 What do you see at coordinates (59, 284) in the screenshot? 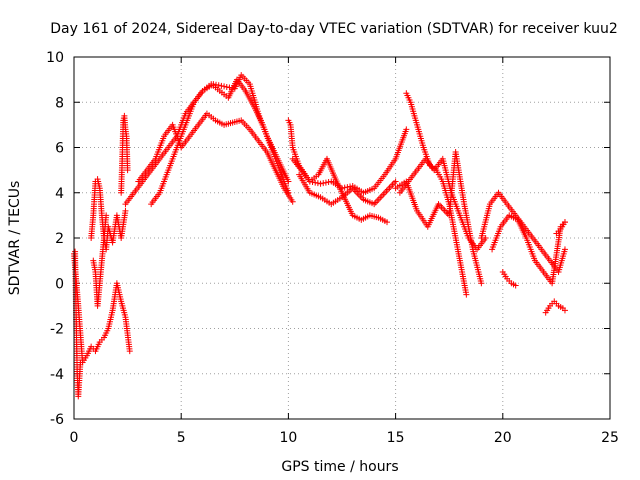
I see `y-tick-label: 0` at bounding box center [59, 284].